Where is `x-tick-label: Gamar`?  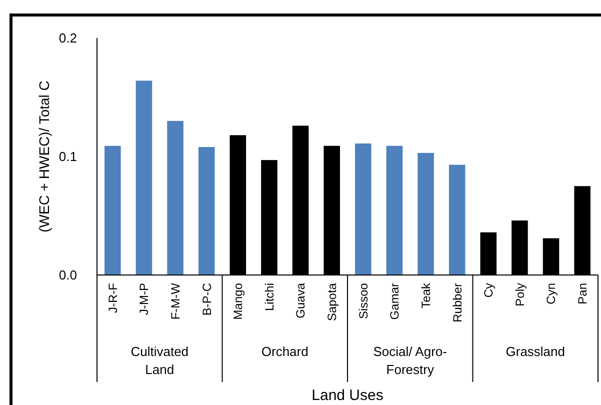 x-tick-label: Gamar is located at coordinates (395, 301).